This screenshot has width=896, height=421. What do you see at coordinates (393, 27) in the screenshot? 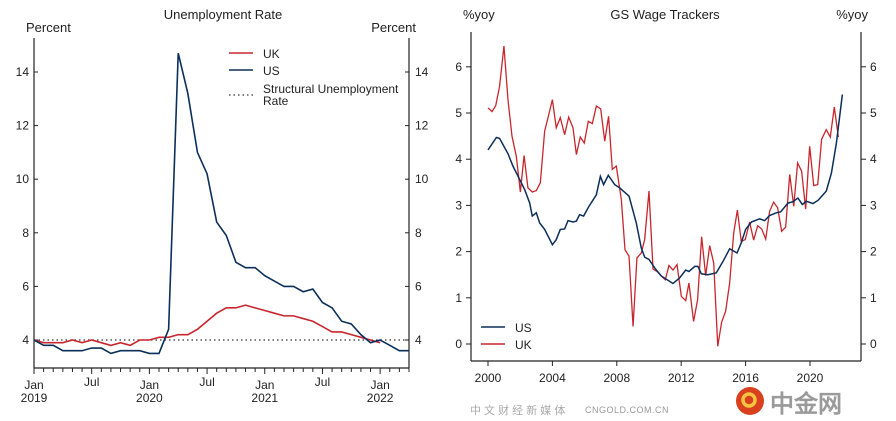
I see `y-axis-label-right: Percent` at bounding box center [393, 27].